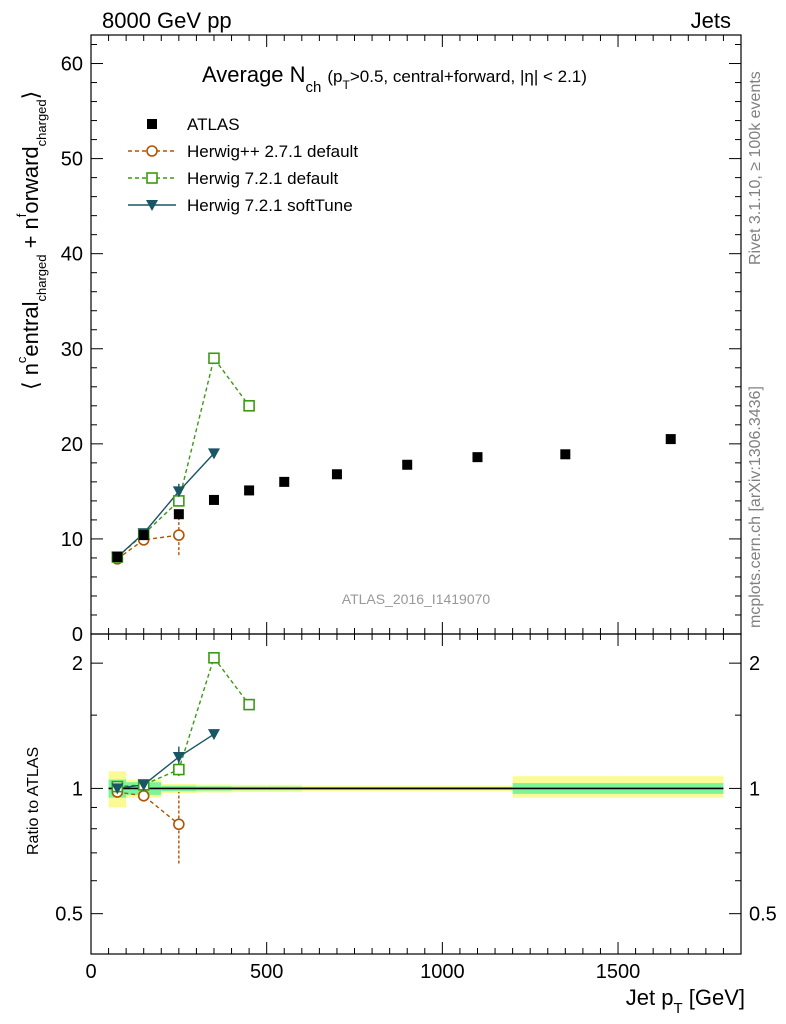  I want to click on ratio-line-herwig-2-7-1-default, so click(148, 808).